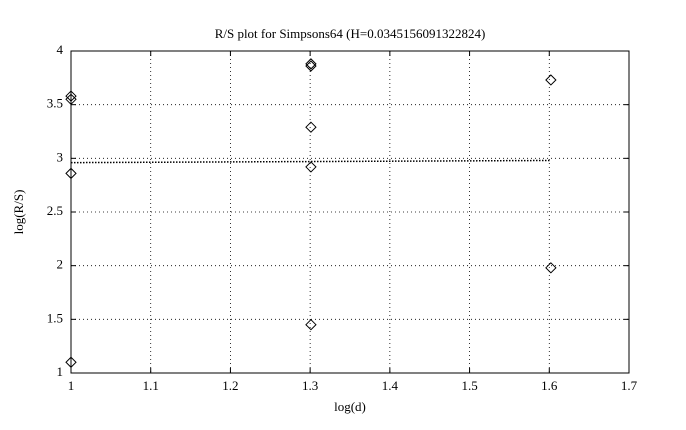 This screenshot has height=430, width=686. I want to click on y-tick-label: 4, so click(60, 49).